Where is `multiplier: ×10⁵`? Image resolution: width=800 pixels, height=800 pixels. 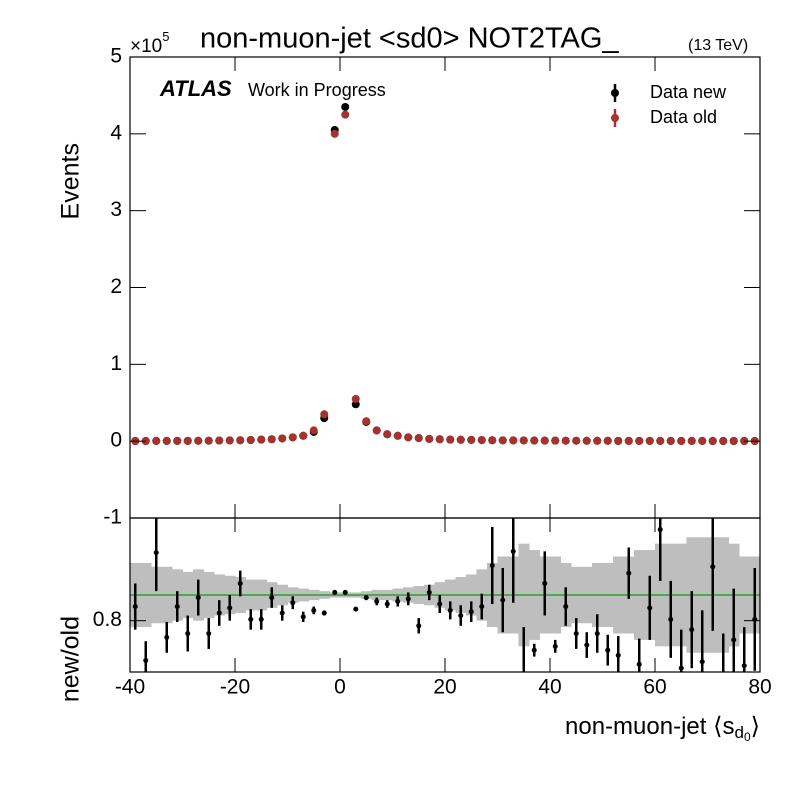 multiplier: ×10⁵ is located at coordinates (149, 43).